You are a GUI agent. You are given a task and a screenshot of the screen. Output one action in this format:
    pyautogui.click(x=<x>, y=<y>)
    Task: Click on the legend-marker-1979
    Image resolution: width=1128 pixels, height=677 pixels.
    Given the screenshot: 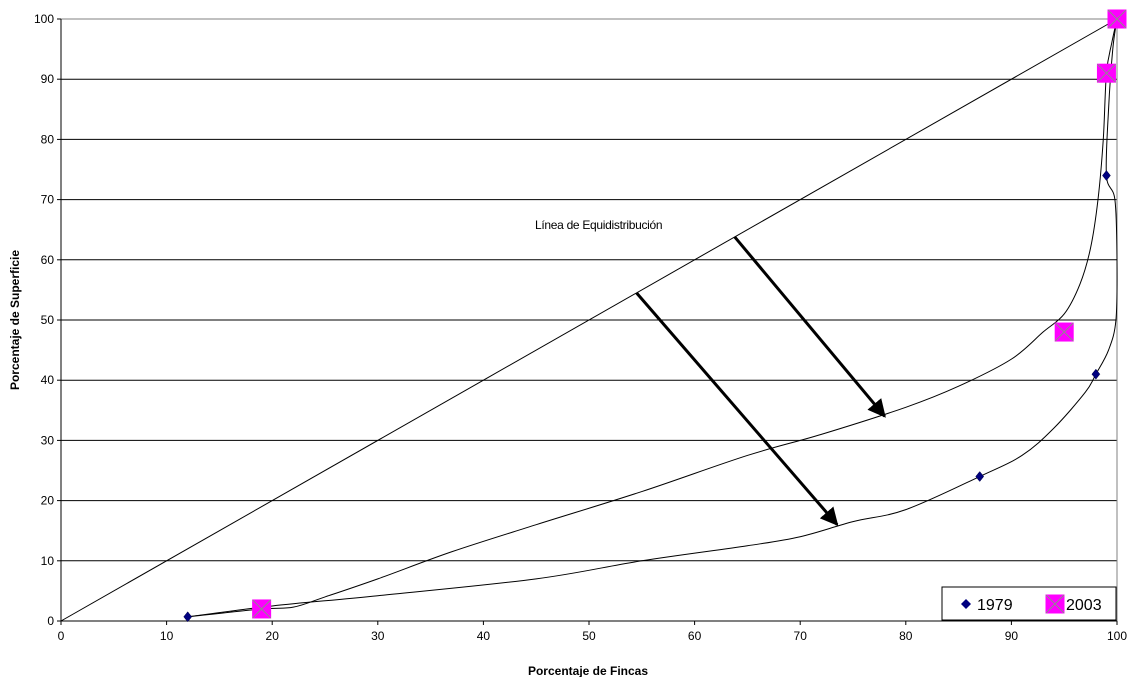 What is the action you would take?
    pyautogui.click(x=966, y=604)
    